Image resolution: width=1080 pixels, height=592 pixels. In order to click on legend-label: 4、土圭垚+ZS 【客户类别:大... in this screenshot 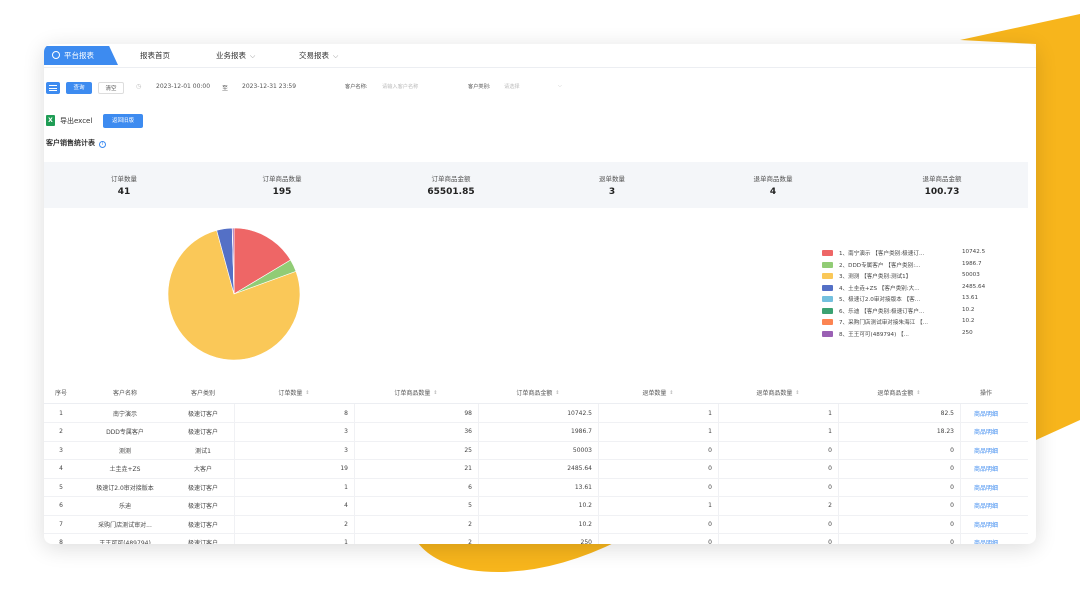, I will do `click(879, 288)`.